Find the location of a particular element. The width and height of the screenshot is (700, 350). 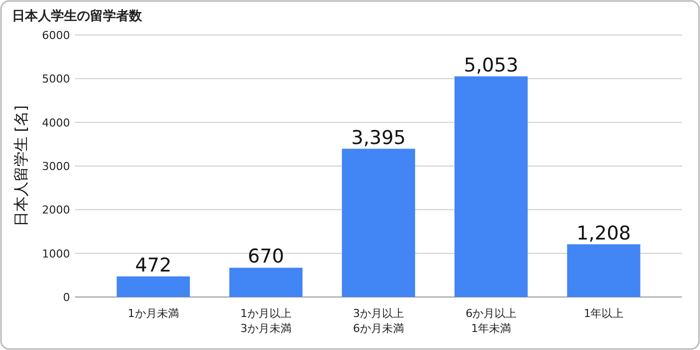

data-label: 472 is located at coordinates (153, 265).